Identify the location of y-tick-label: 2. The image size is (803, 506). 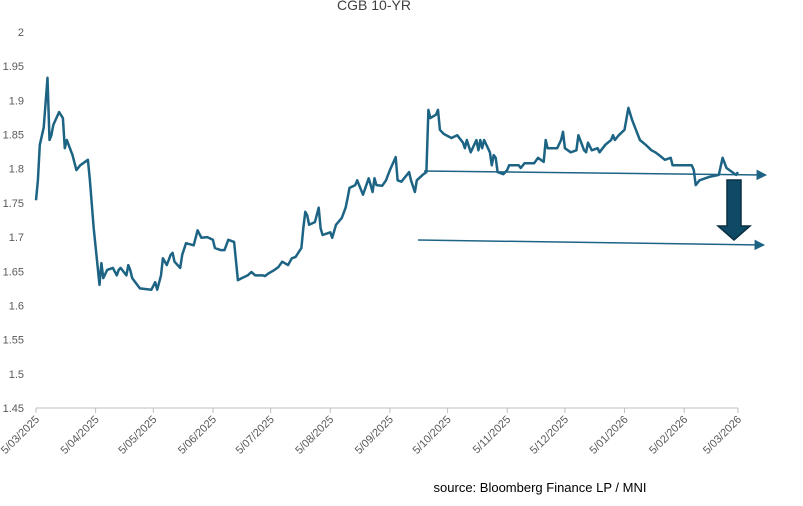
(21, 33).